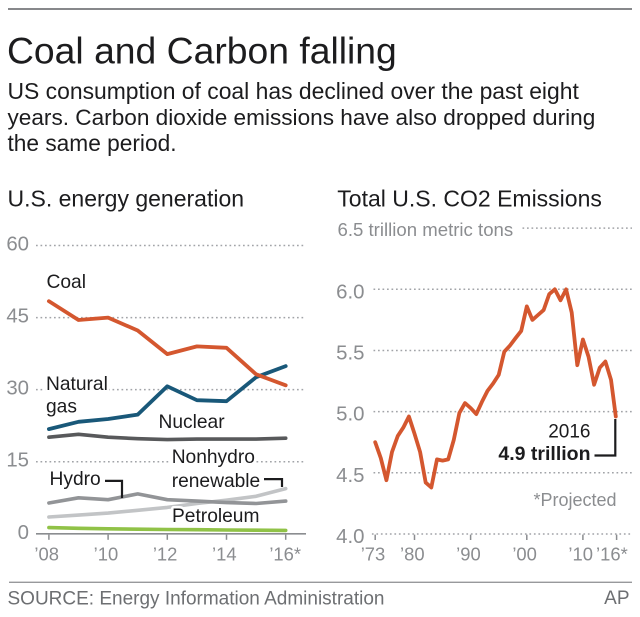 The image size is (640, 617). What do you see at coordinates (126, 199) in the screenshot?
I see `svg-text: U.S. energy generation` at bounding box center [126, 199].